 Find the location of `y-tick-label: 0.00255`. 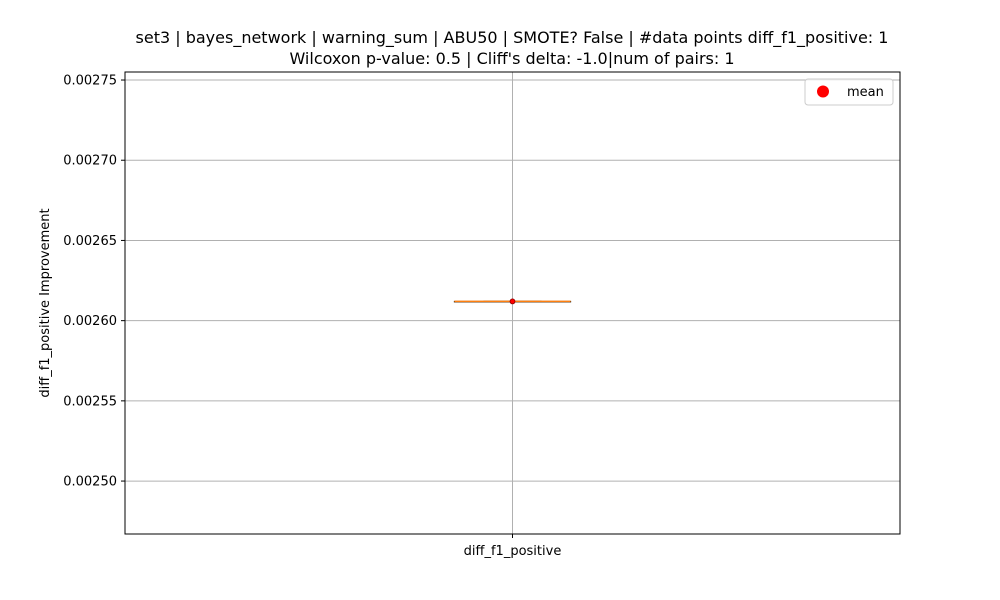

y-tick-label: 0.00255 is located at coordinates (90, 401).